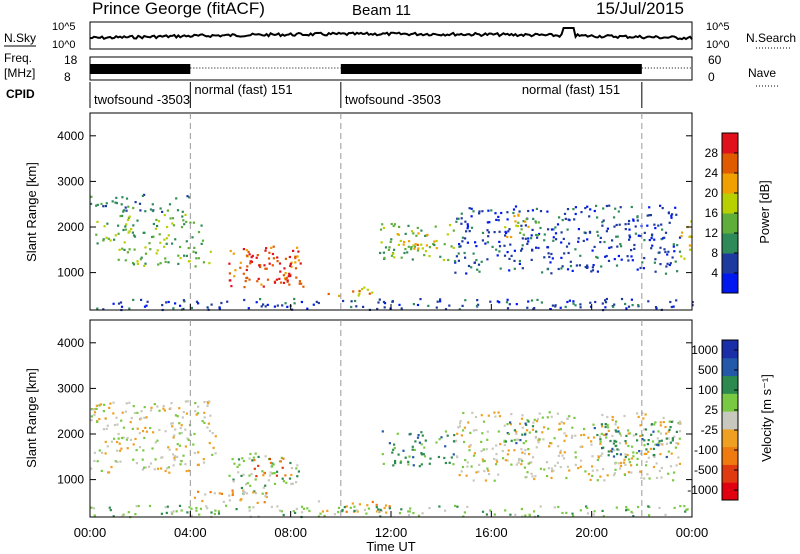  What do you see at coordinates (708, 370) in the screenshot?
I see `colorbar-tick-label: 500` at bounding box center [708, 370].